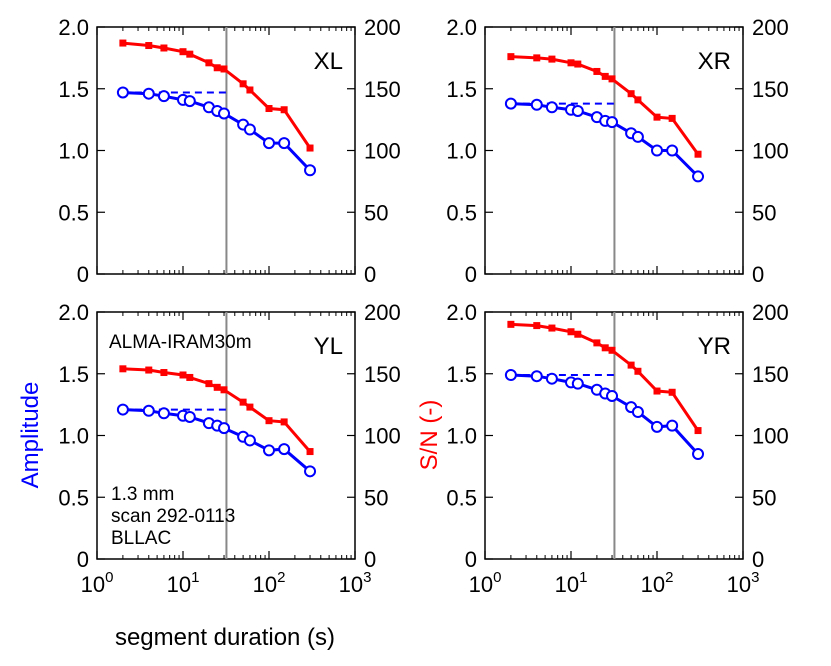 Image resolution: width=831 pixels, height=666 pixels. Describe the element at coordinates (142, 494) in the screenshot. I see `info-text-line: 1.3 mm` at that location.